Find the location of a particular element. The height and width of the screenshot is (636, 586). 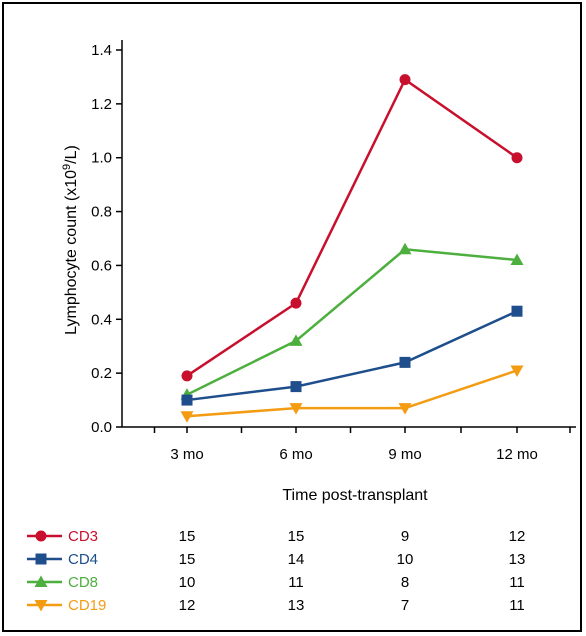

x-tick-label: 3 mo is located at coordinates (186, 454).